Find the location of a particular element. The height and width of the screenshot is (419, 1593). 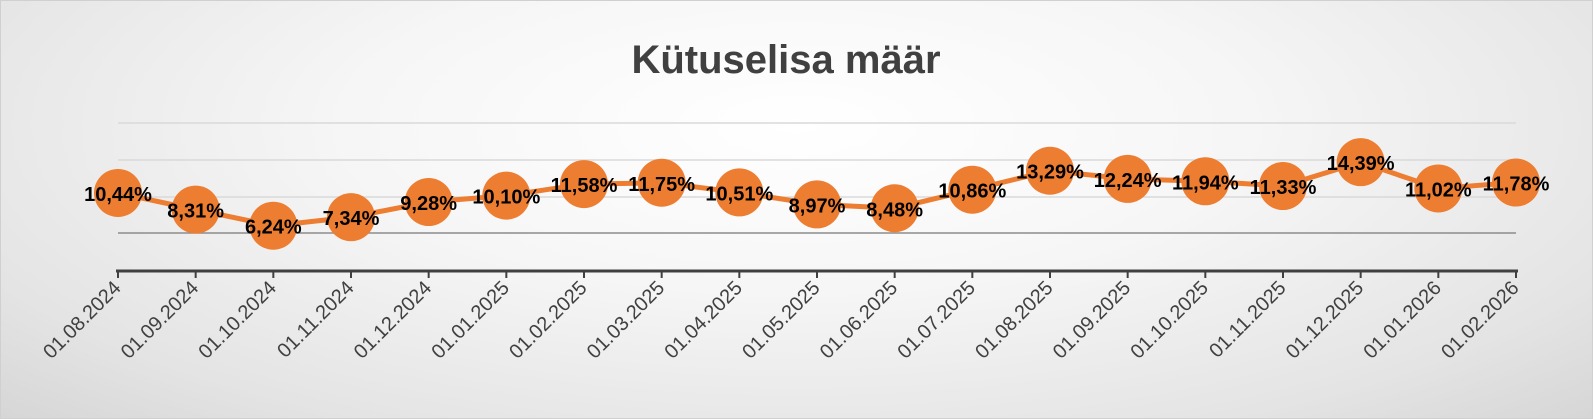

data-label: 14,39% is located at coordinates (1361, 164).